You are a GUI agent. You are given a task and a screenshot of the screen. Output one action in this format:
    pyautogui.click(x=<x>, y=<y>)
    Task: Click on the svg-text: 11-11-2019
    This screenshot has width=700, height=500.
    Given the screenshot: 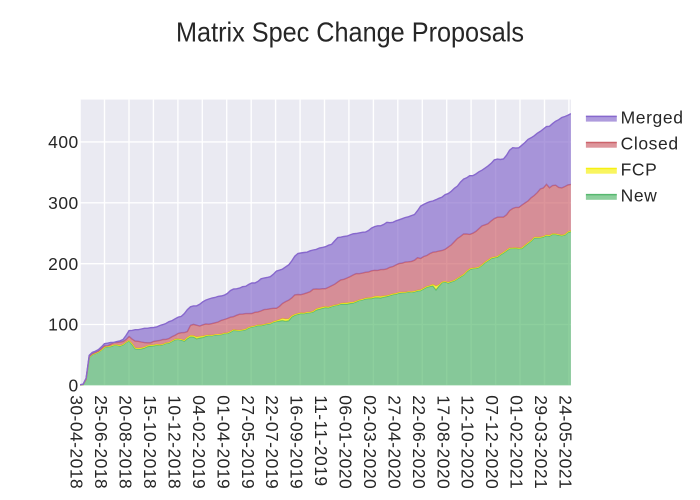 What is the action you would take?
    pyautogui.click(x=321, y=440)
    